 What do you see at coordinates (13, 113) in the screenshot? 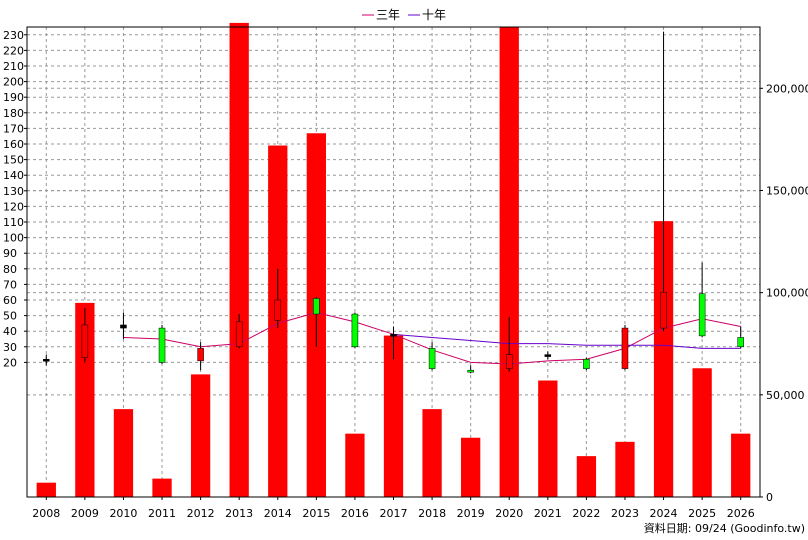
I see `price-tick-label: 180` at bounding box center [13, 113].